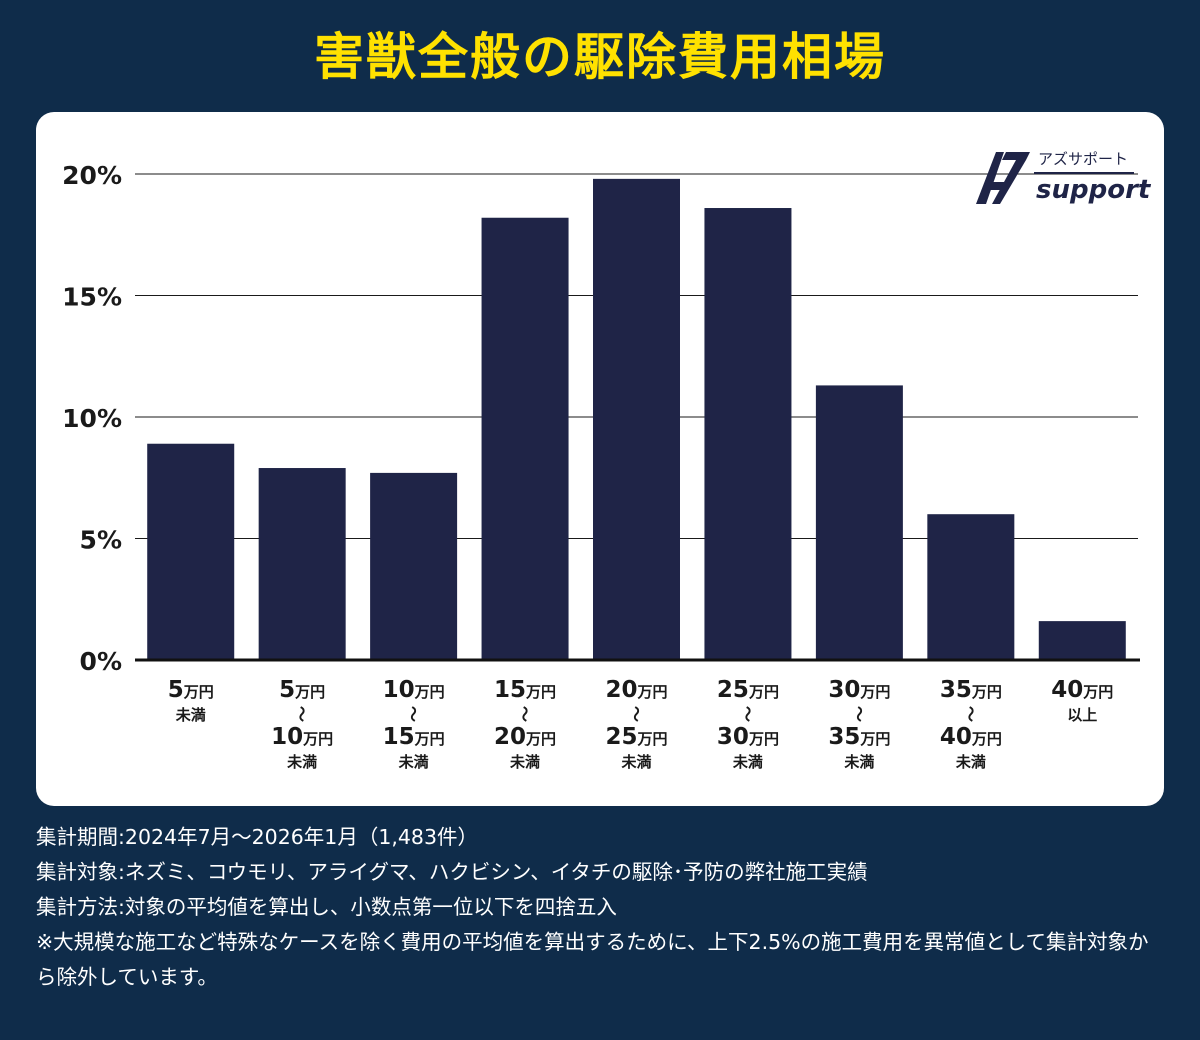 The height and width of the screenshot is (1040, 1200). What do you see at coordinates (1003, 178) in the screenshot?
I see `az-logo-icon` at bounding box center [1003, 178].